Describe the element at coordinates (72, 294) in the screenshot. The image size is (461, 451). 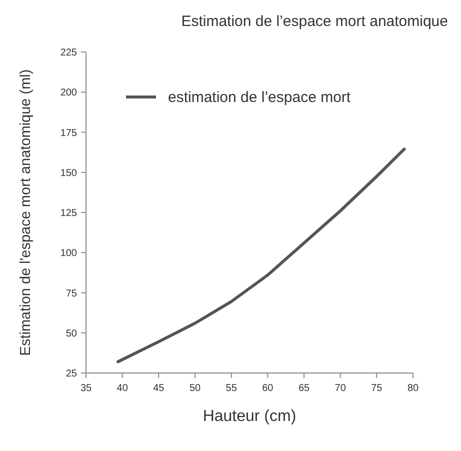
I see `y-tick-label: 75` at that location.